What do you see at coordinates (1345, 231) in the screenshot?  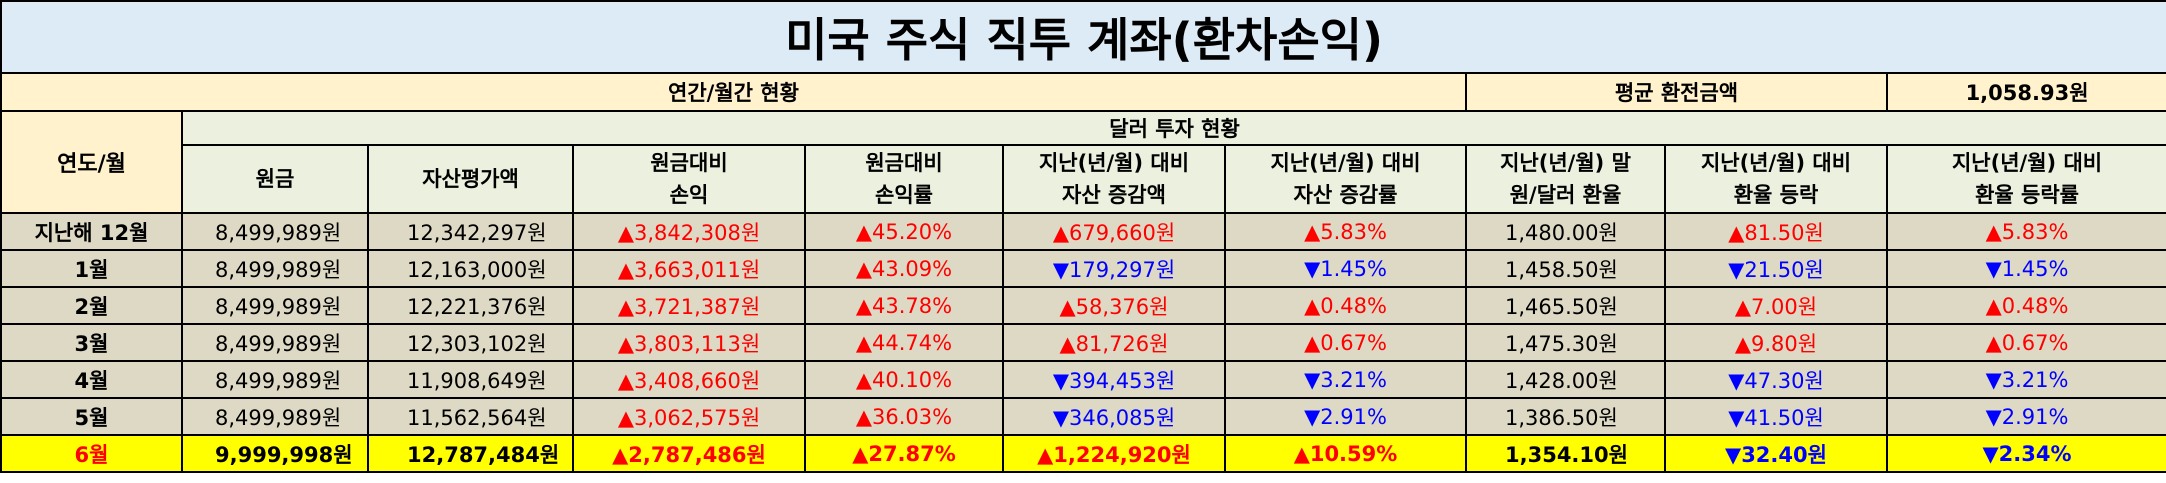 I see `cell-chgr: ▲5.83%` at bounding box center [1345, 231].